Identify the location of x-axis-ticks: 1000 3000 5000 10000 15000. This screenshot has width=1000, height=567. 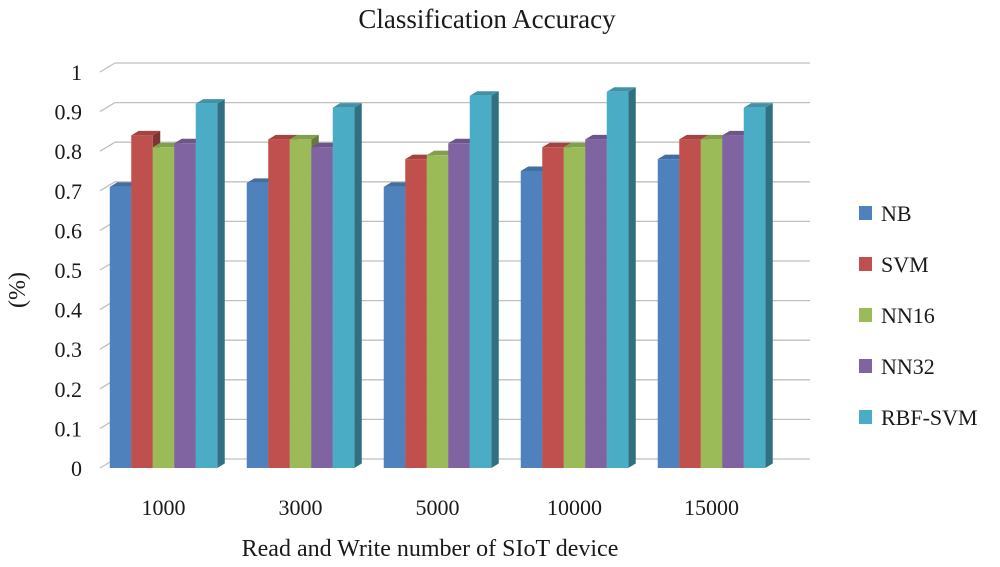
(441, 507).